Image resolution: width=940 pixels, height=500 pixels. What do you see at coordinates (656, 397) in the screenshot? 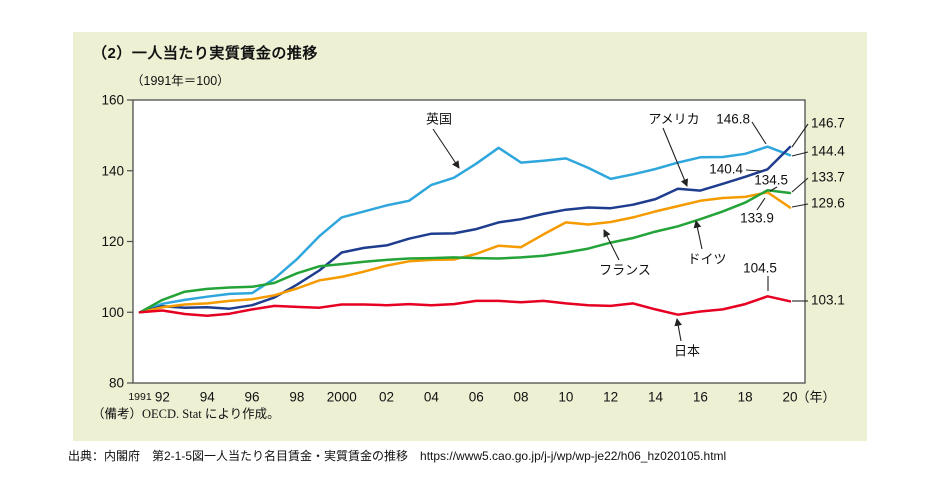
I see `x-tick-label: 14` at bounding box center [656, 397].